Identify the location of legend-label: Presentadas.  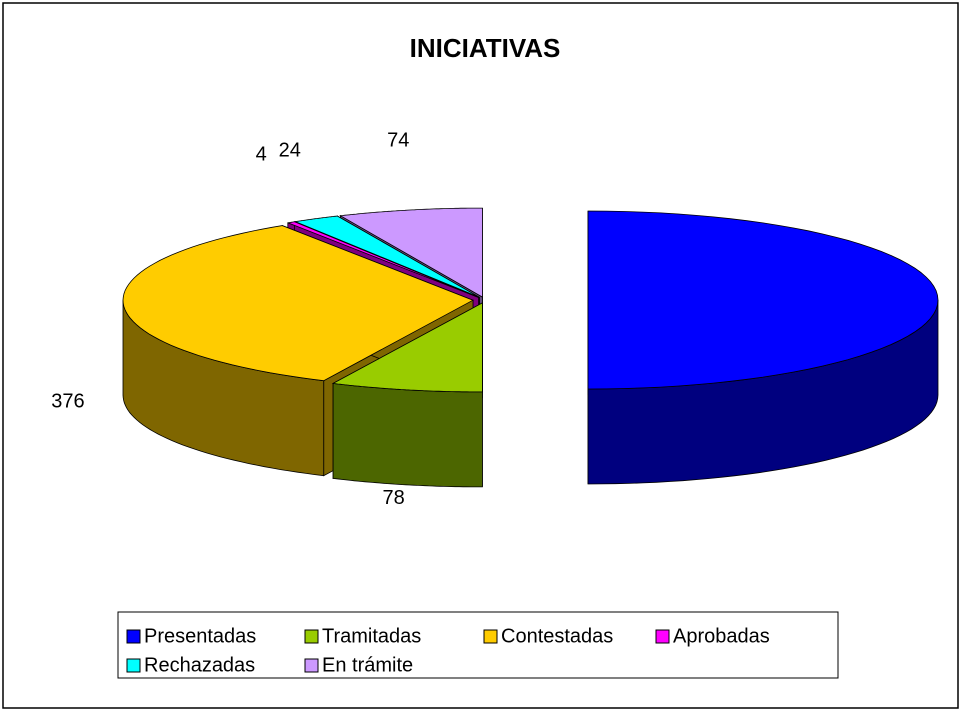
(200, 636).